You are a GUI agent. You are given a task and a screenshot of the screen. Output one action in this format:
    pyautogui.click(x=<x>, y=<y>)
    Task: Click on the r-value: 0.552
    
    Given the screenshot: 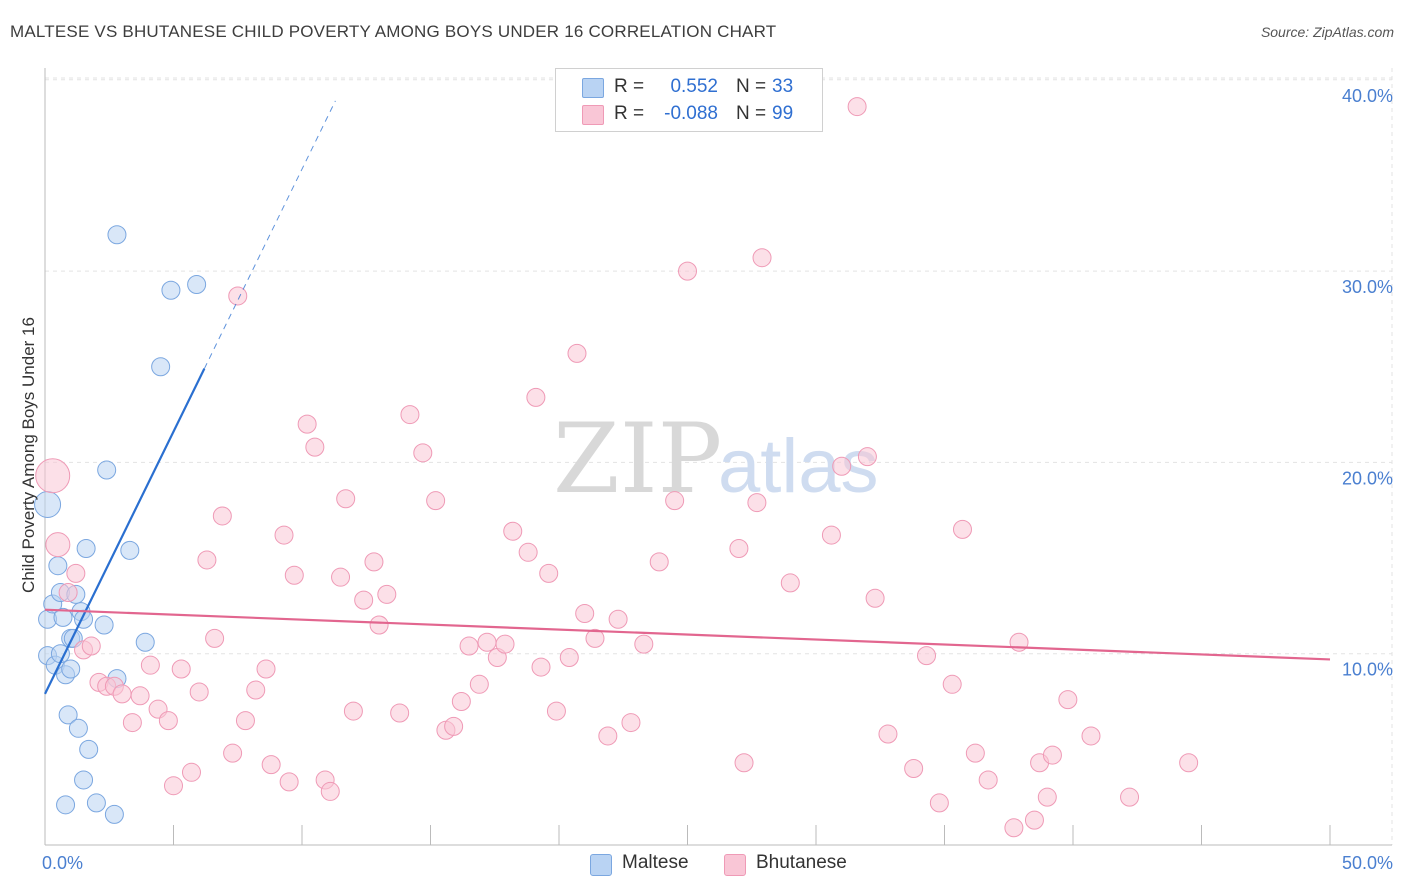 What is the action you would take?
    pyautogui.click(x=694, y=86)
    